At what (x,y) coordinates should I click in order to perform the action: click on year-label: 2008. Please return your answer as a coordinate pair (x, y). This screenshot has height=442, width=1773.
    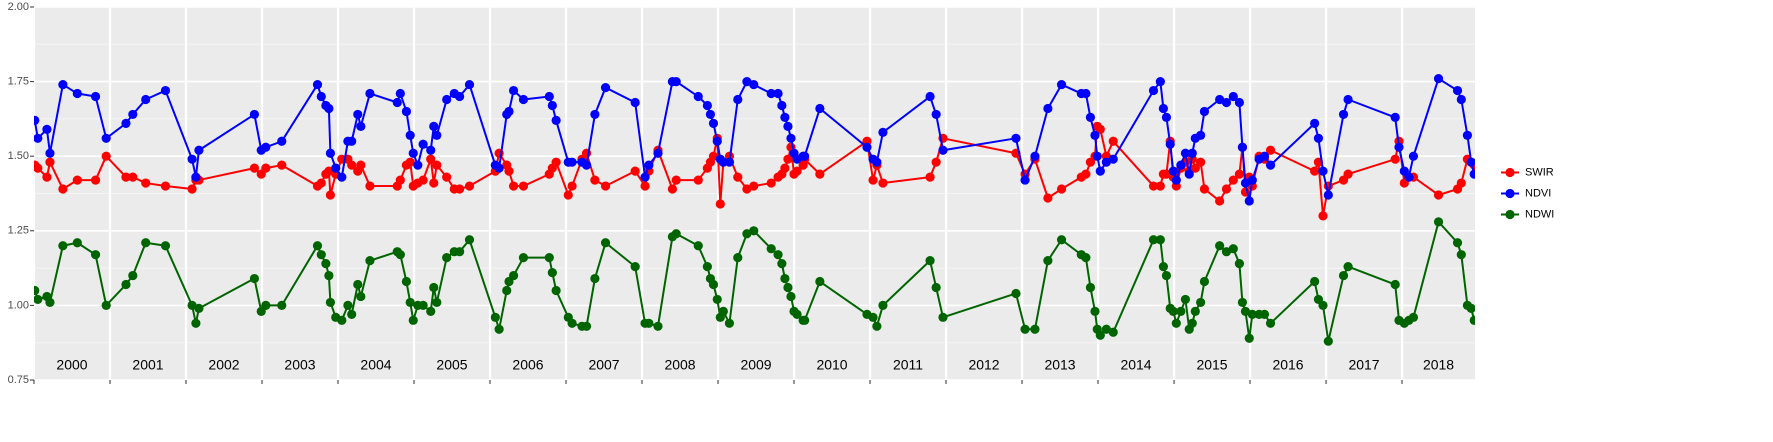
    Looking at the image, I should click on (679, 365).